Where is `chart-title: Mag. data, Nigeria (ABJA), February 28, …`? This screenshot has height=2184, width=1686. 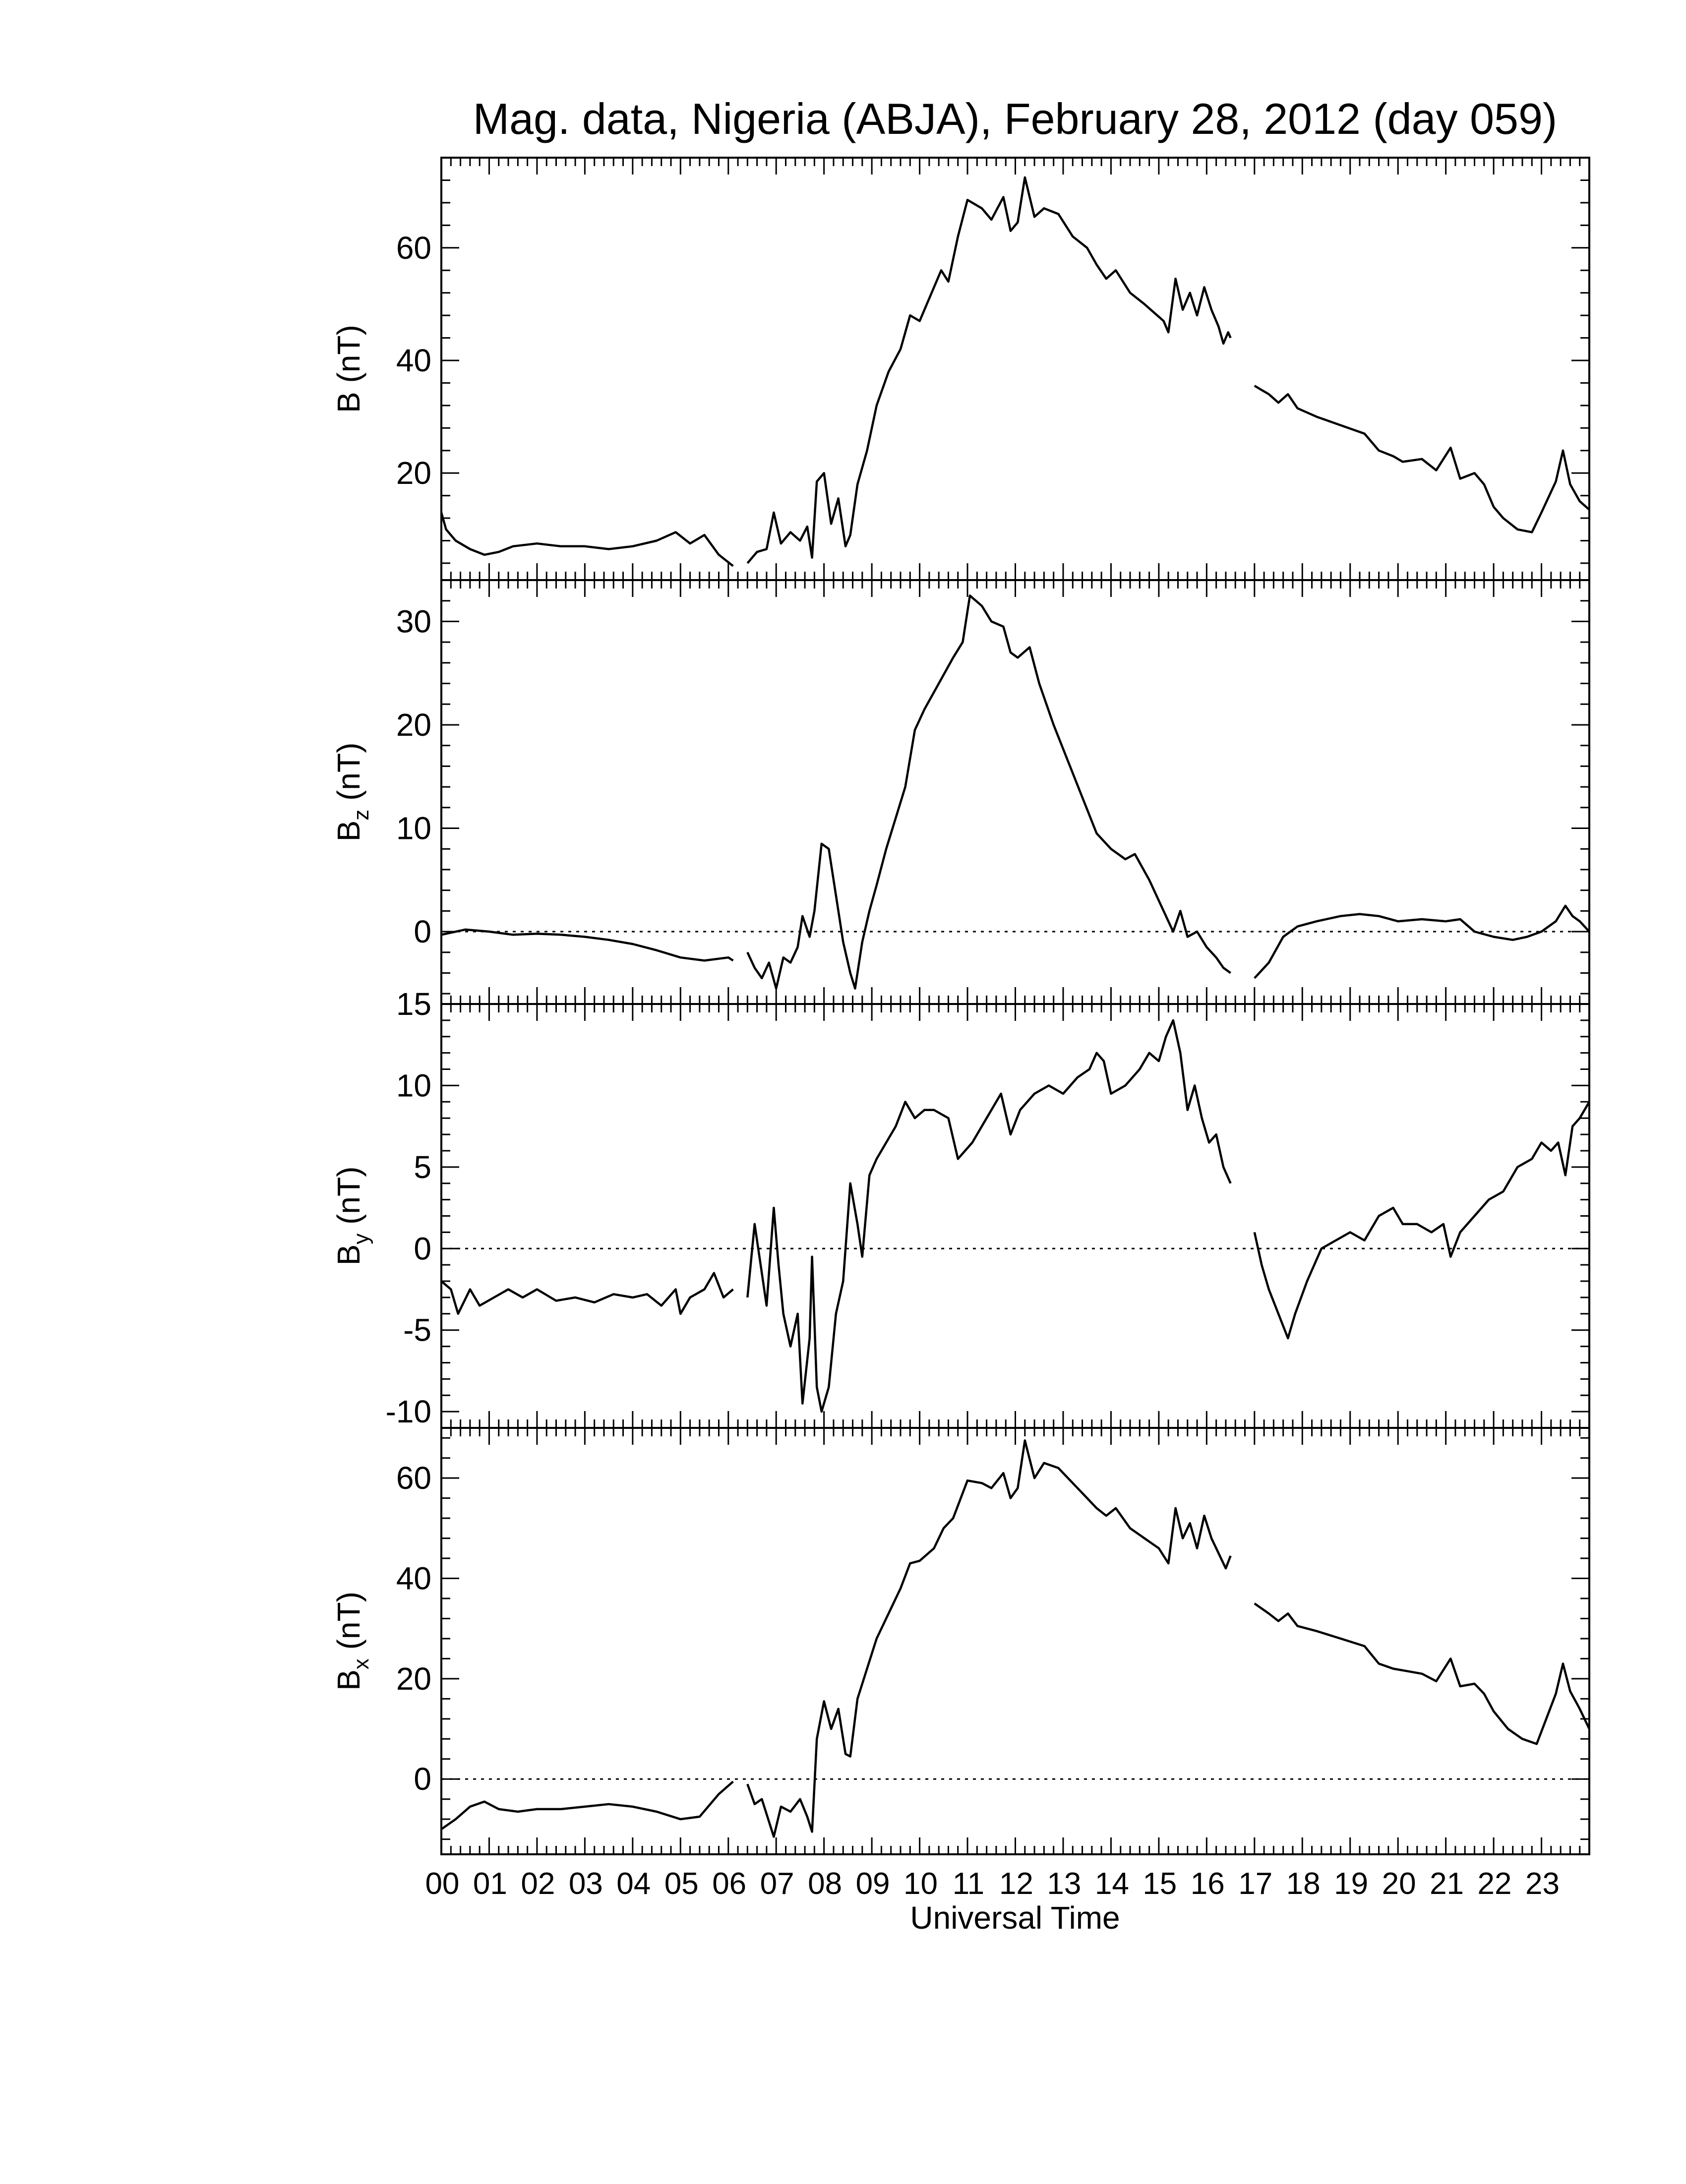 chart-title: Mag. data, Nigeria (ABJA), February 28, … is located at coordinates (1015, 118).